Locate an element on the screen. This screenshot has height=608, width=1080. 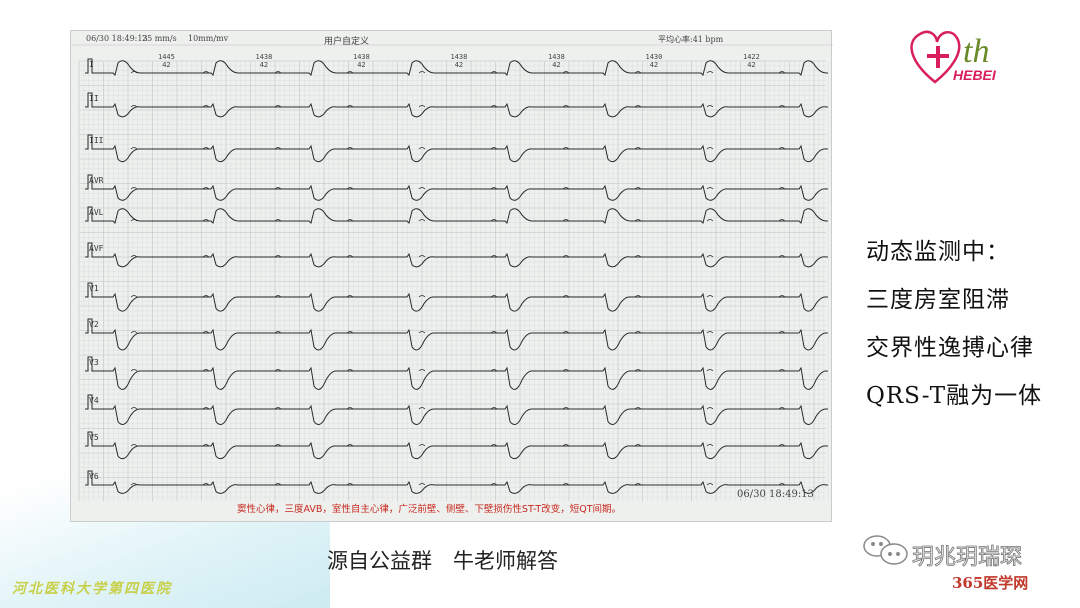
lead-label-avr: AVR is located at coordinates (96, 180).